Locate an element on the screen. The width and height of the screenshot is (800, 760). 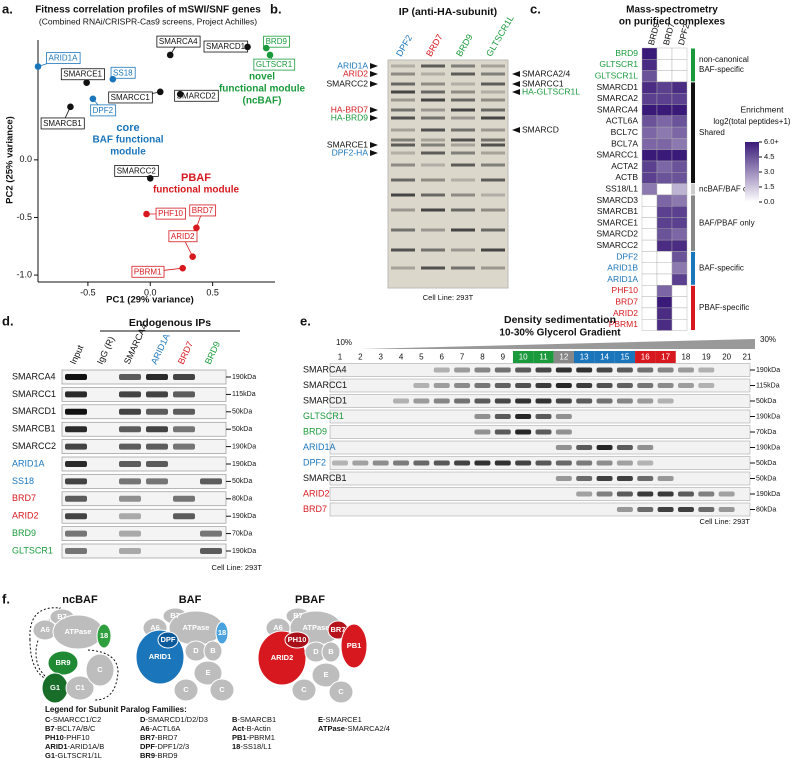
panel-subtitle: 10-30% Glycerol Gradient is located at coordinates (560, 333).